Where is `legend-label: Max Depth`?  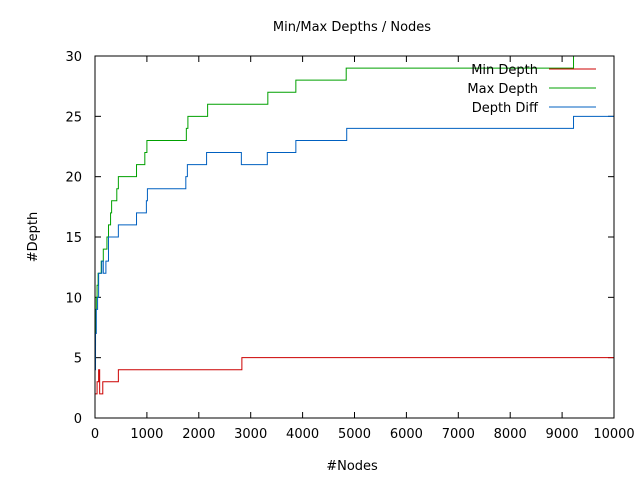
legend-label: Max Depth is located at coordinates (502, 89).